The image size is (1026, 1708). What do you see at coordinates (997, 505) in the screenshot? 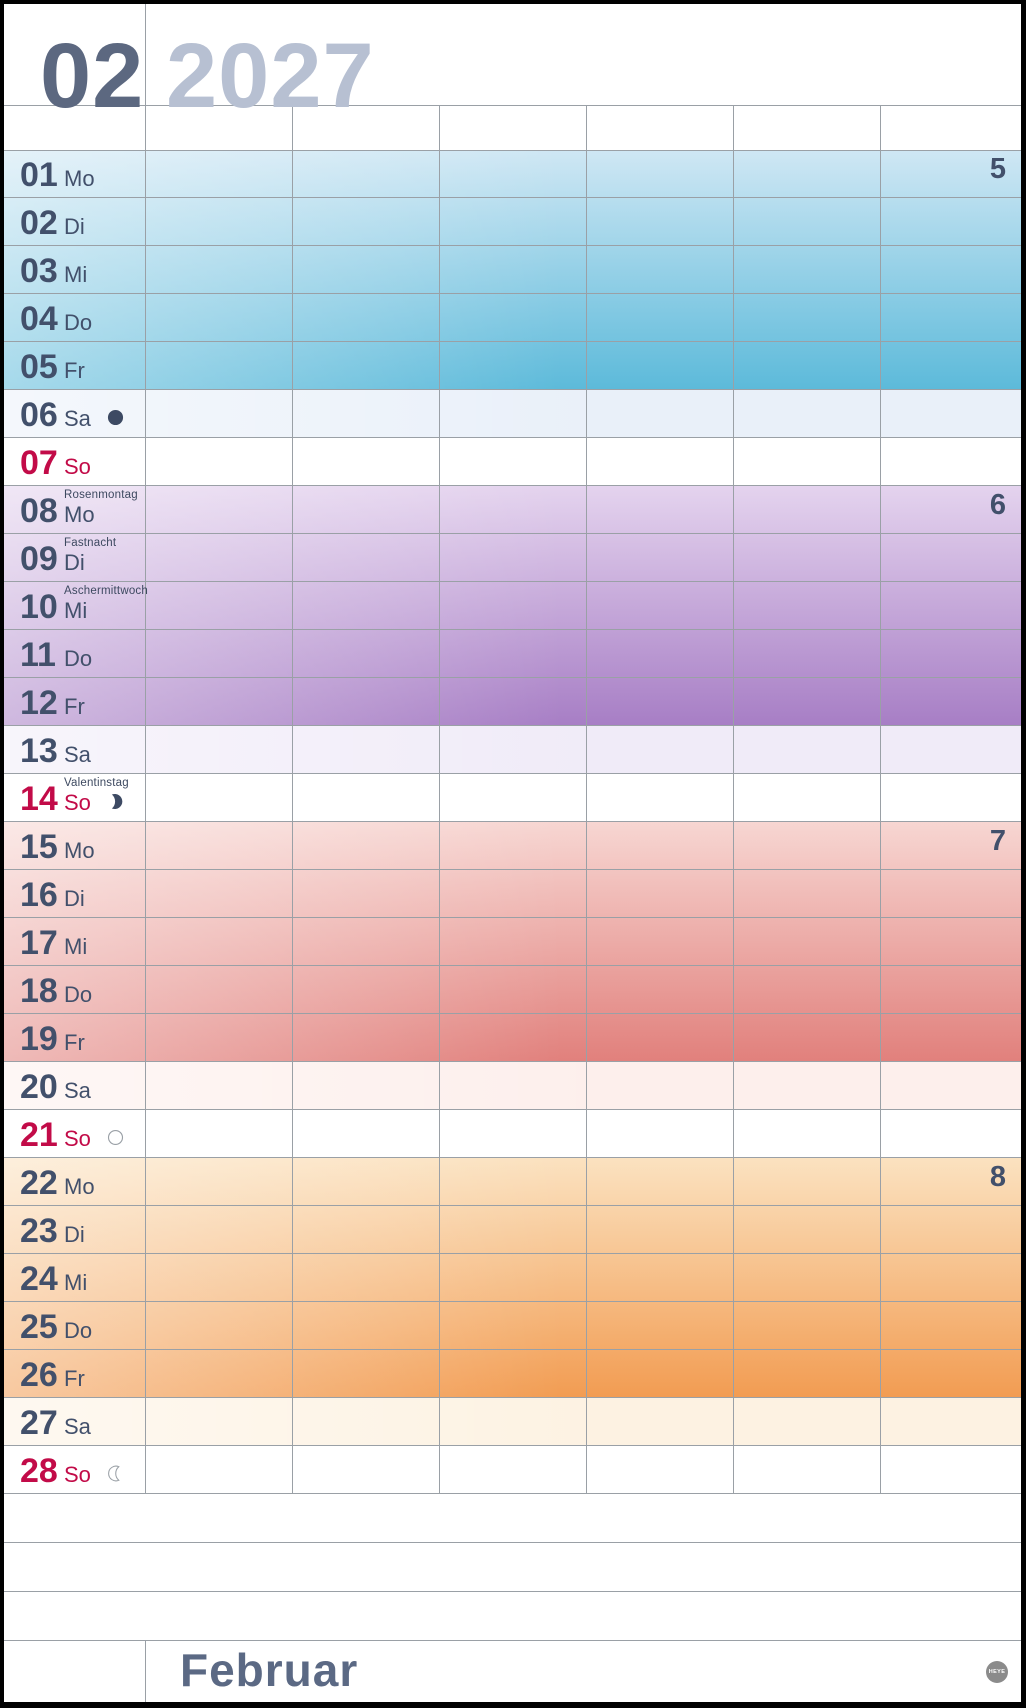
I see `week-number-label: 6` at bounding box center [997, 505].